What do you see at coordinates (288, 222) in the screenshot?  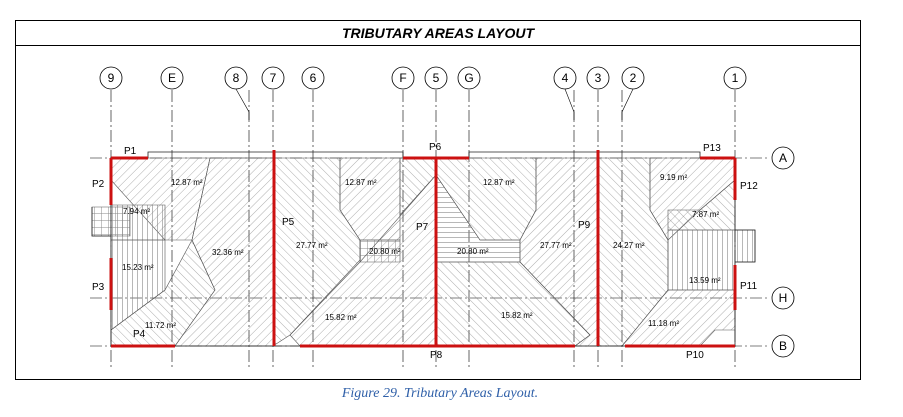 I see `panel-label-P5: P5` at bounding box center [288, 222].